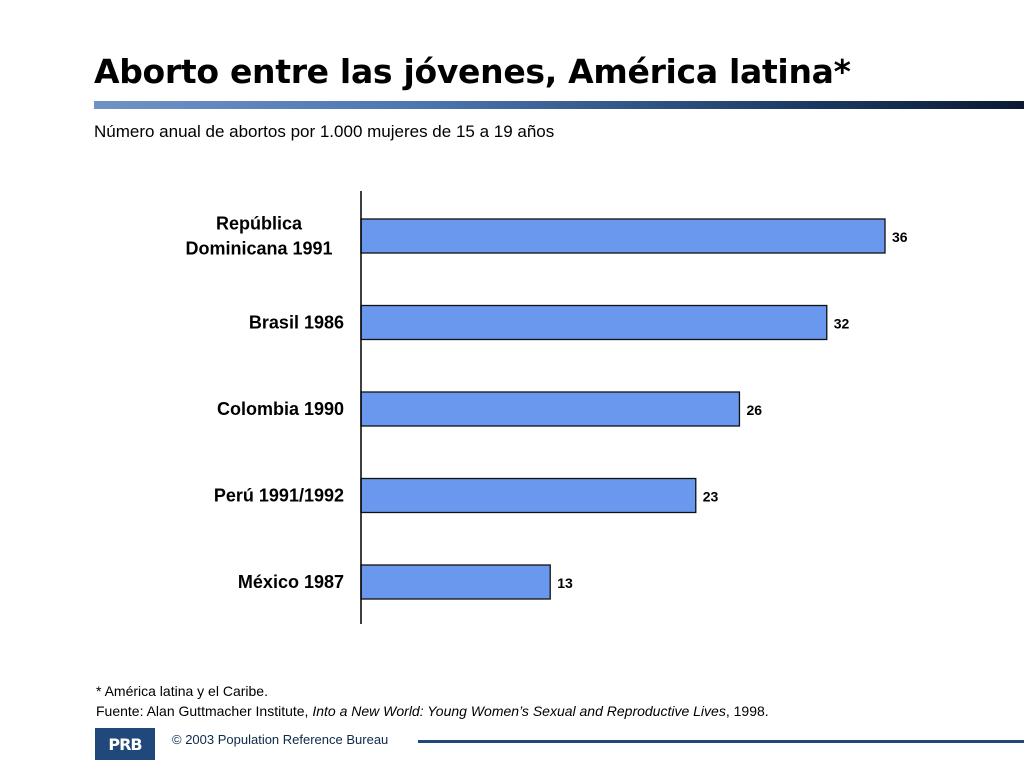  What do you see at coordinates (754, 410) in the screenshot?
I see `value-label: 26` at bounding box center [754, 410].